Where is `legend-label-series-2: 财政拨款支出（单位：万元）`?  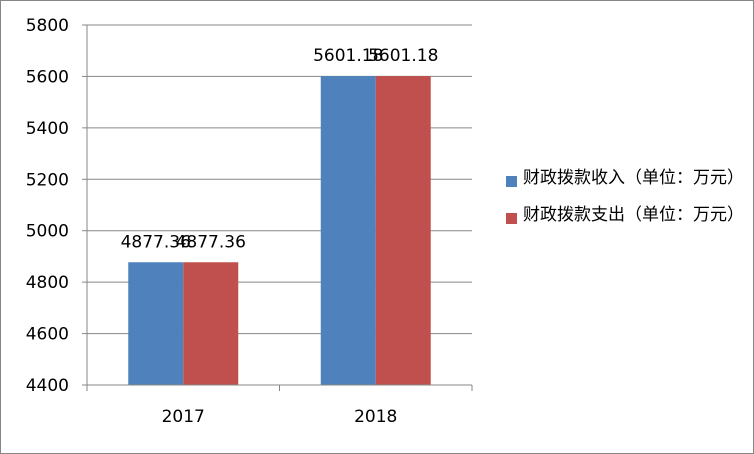
legend-label-series-2: 财政拨款支出（单位：万元） is located at coordinates (633, 215).